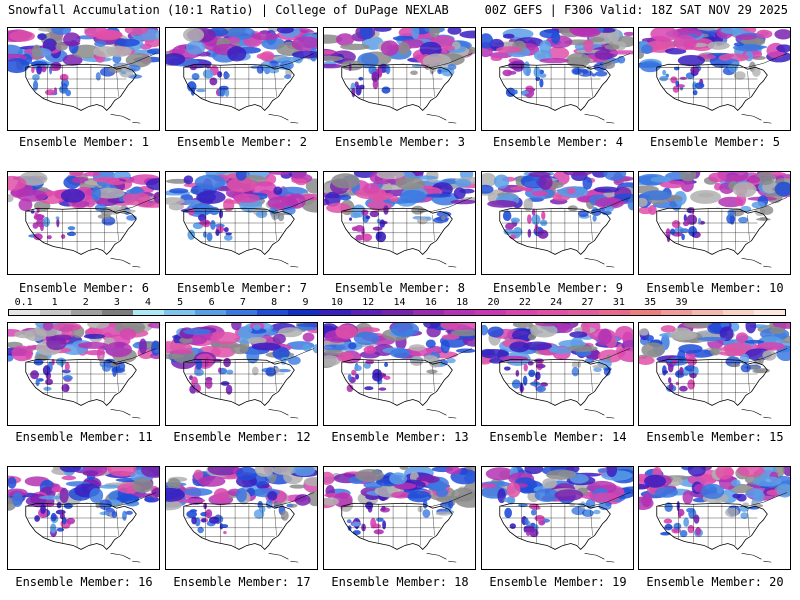  Describe the element at coordinates (242, 302) in the screenshot. I see `colorbar-tick-label: 7` at that location.